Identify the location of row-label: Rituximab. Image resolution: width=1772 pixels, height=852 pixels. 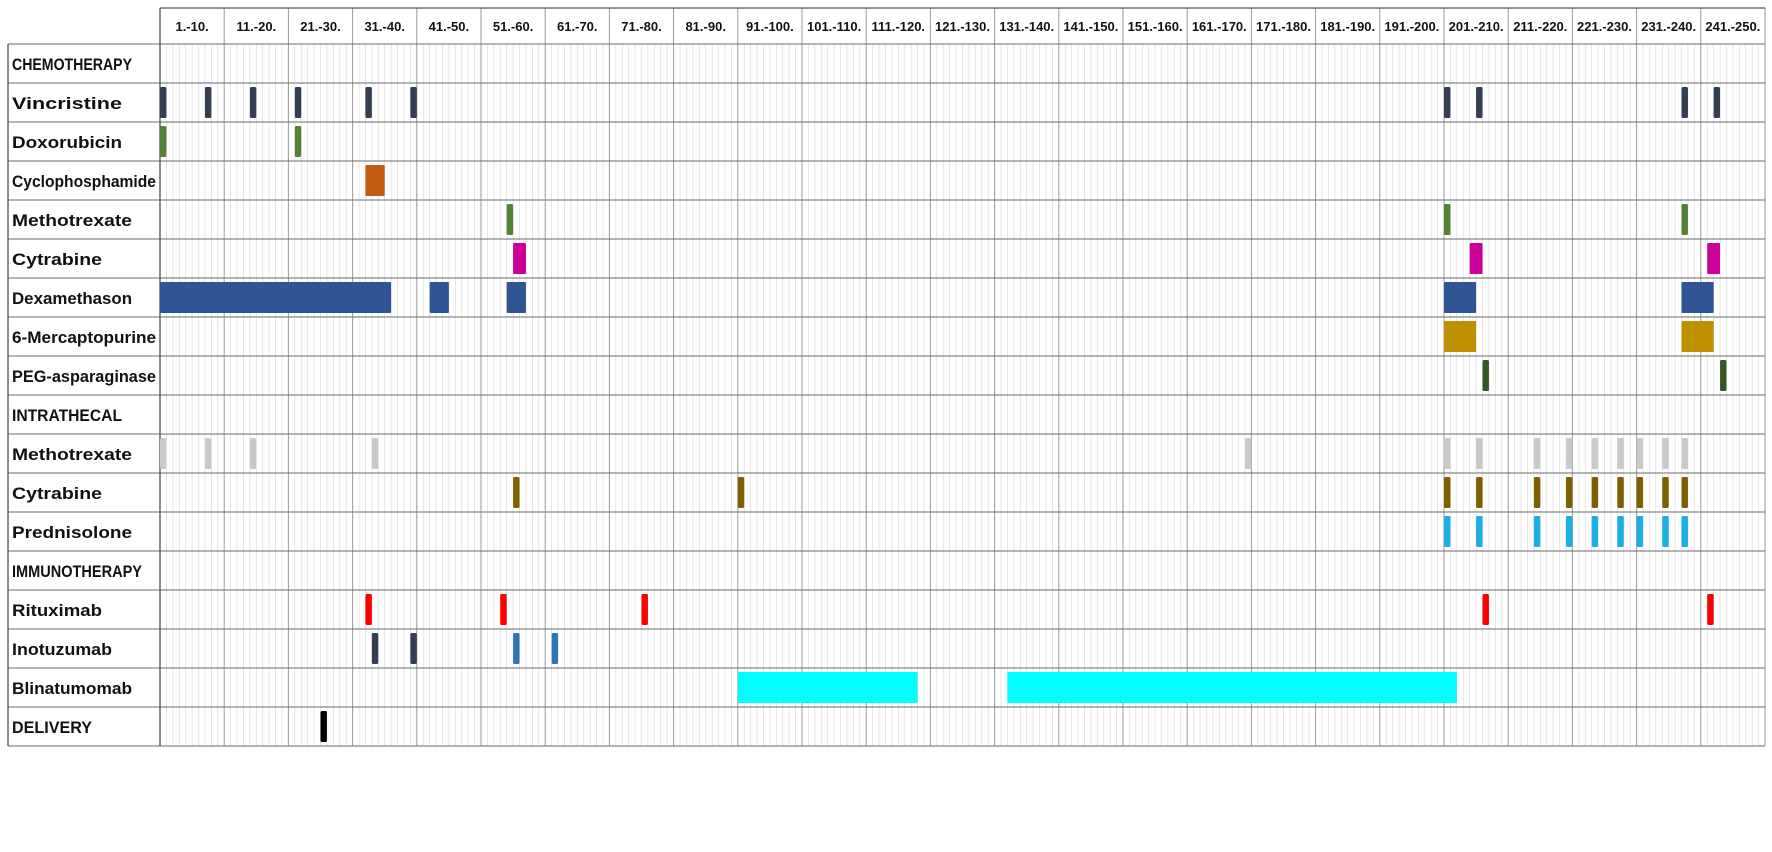
(57, 610).